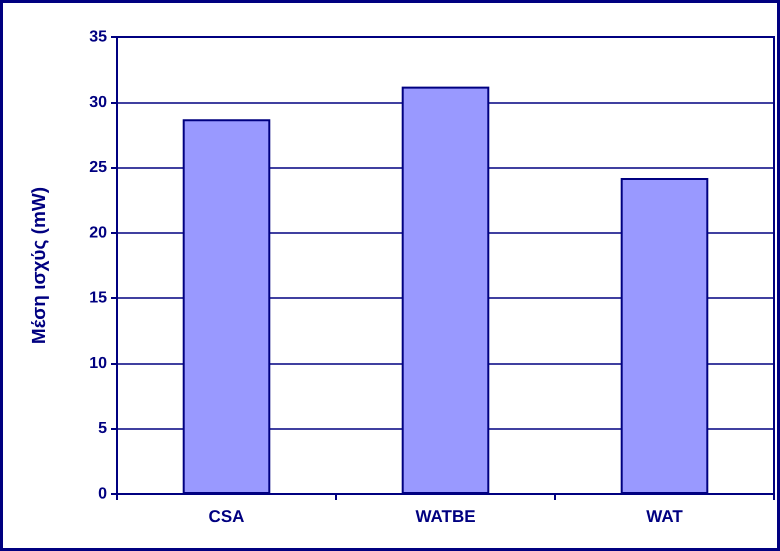 Image resolution: width=780 pixels, height=551 pixels. Describe the element at coordinates (98, 298) in the screenshot. I see `y-tick-label: 15` at that location.